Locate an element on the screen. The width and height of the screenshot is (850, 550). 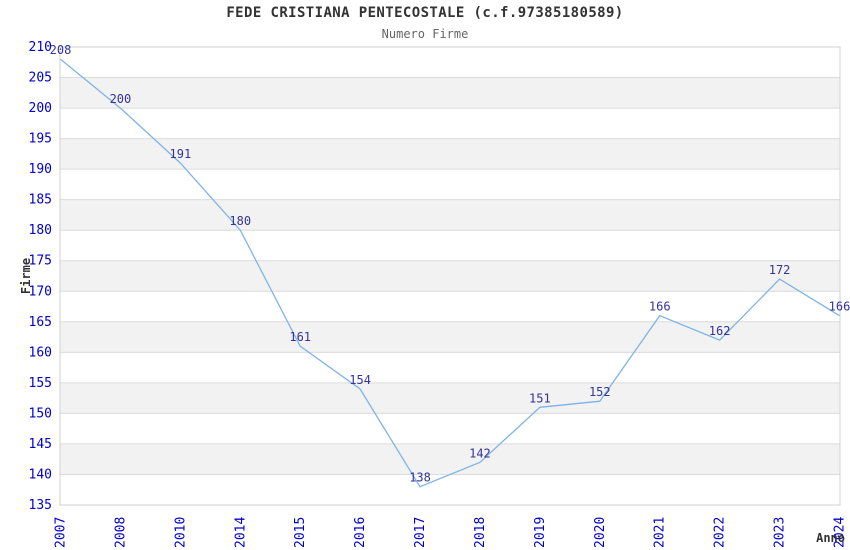
y-tick-label: 165 is located at coordinates (40, 322).